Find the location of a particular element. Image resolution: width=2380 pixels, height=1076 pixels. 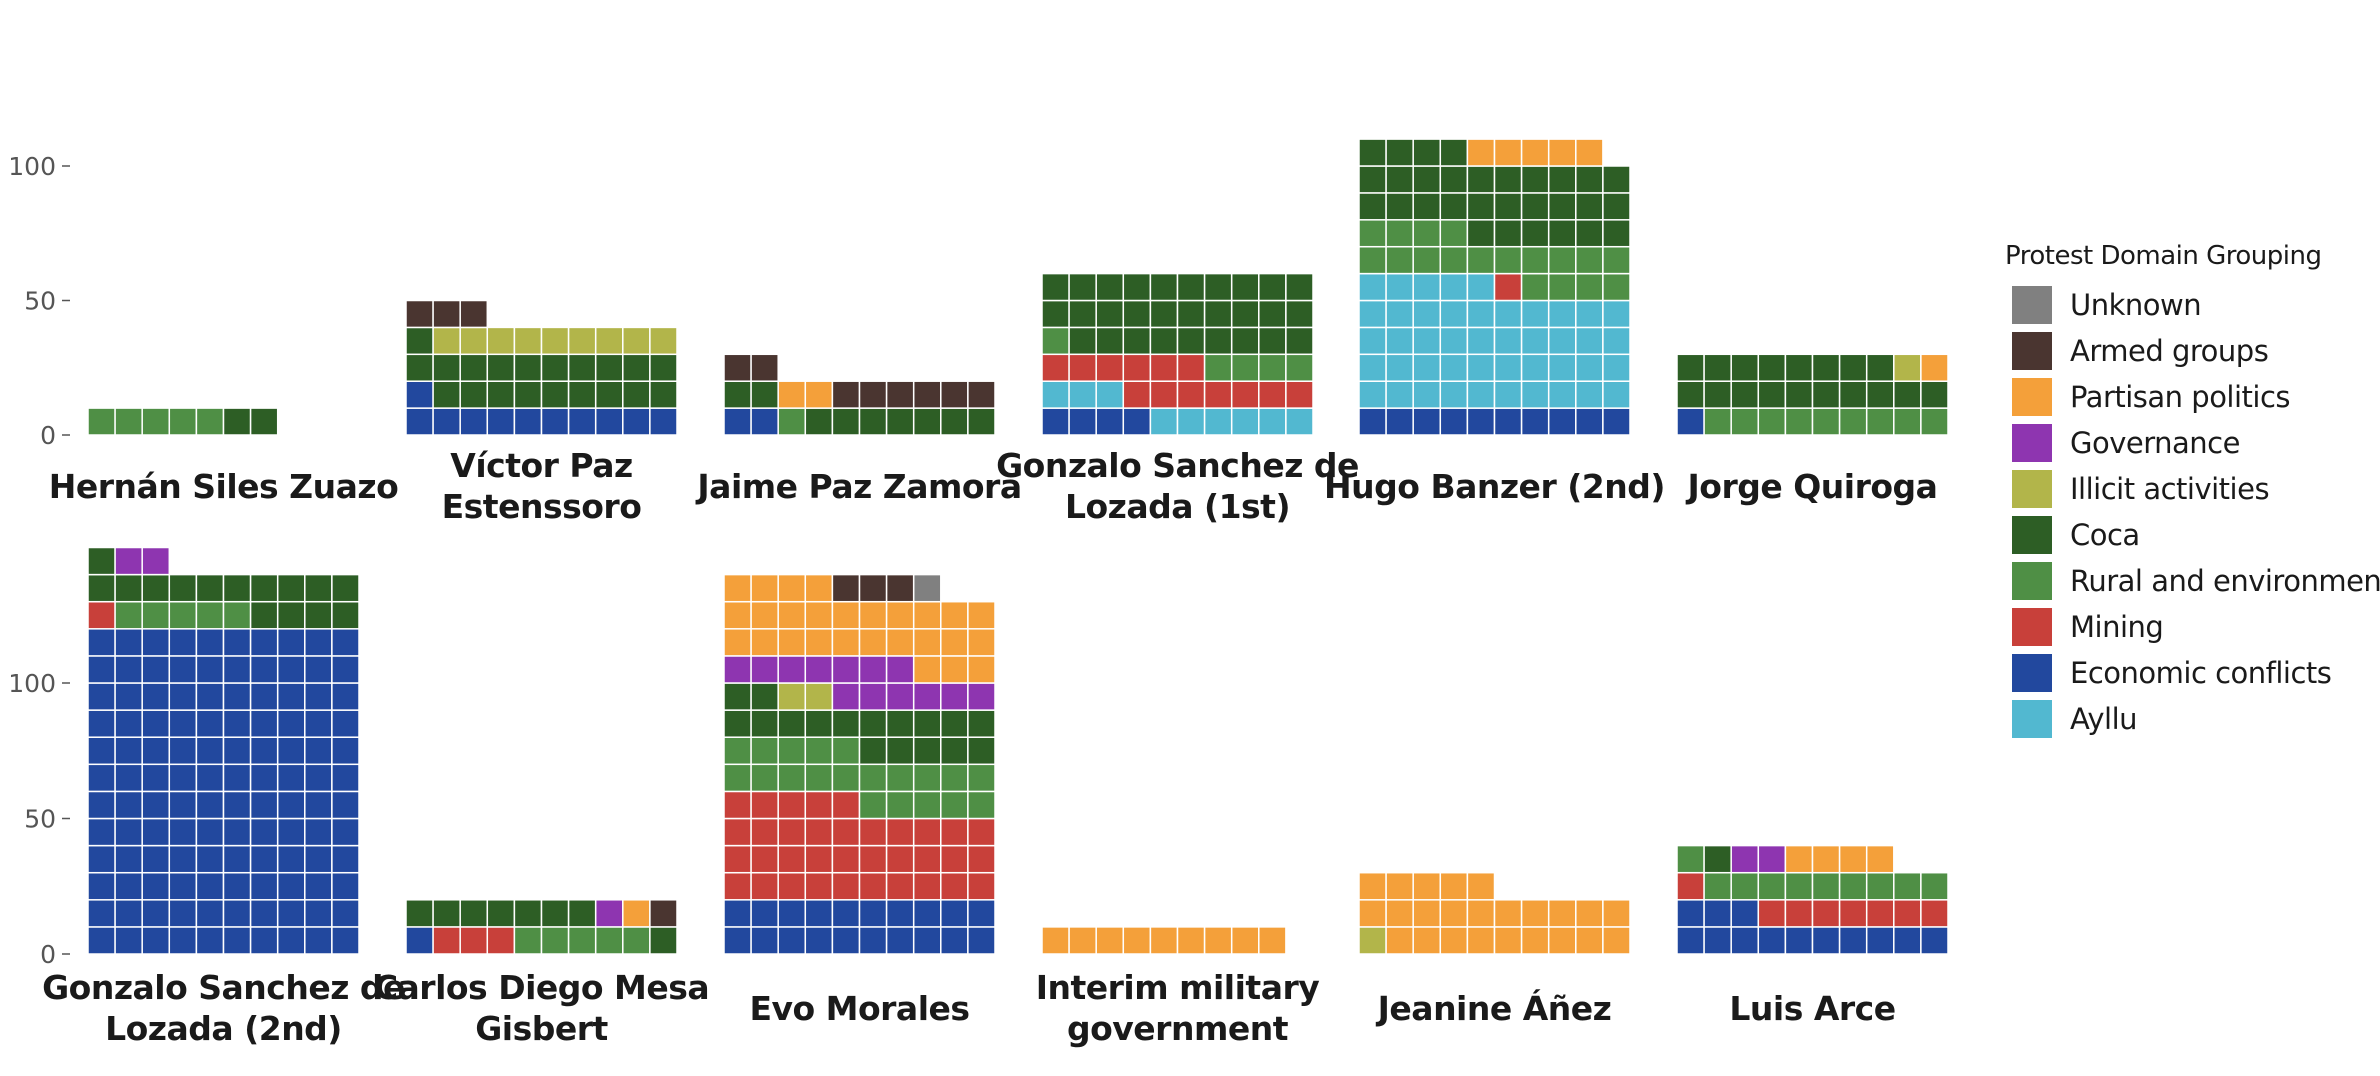

panel-title: Jaime Paz Zamora is located at coordinates (858, 486).